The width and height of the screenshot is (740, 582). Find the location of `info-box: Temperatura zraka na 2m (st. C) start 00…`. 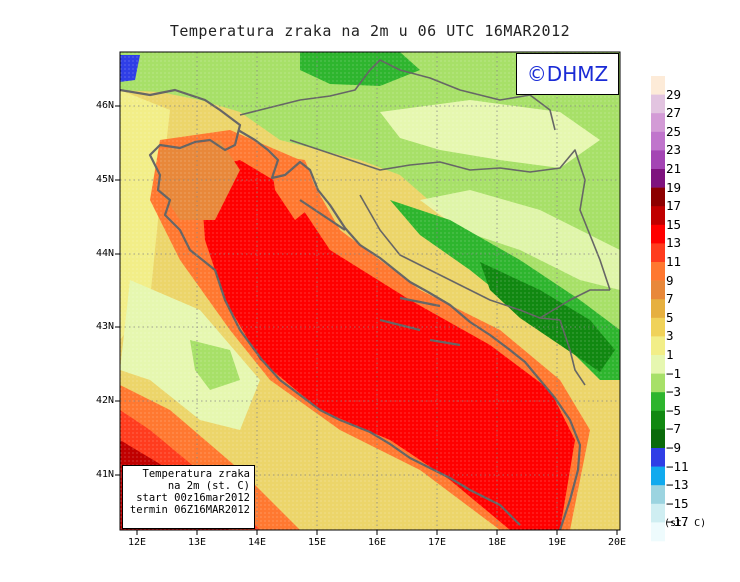

info-box: Temperatura zraka na 2m (st. C) start 00… is located at coordinates (188, 497).